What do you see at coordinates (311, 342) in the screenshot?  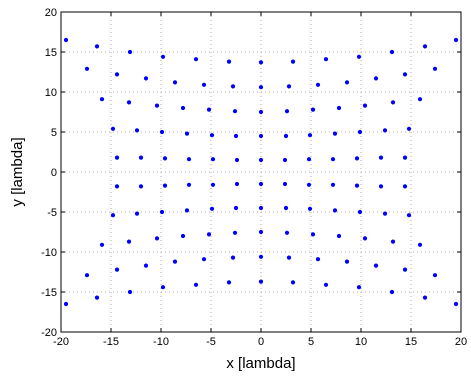 I see `x-tick-label: 5` at bounding box center [311, 342].